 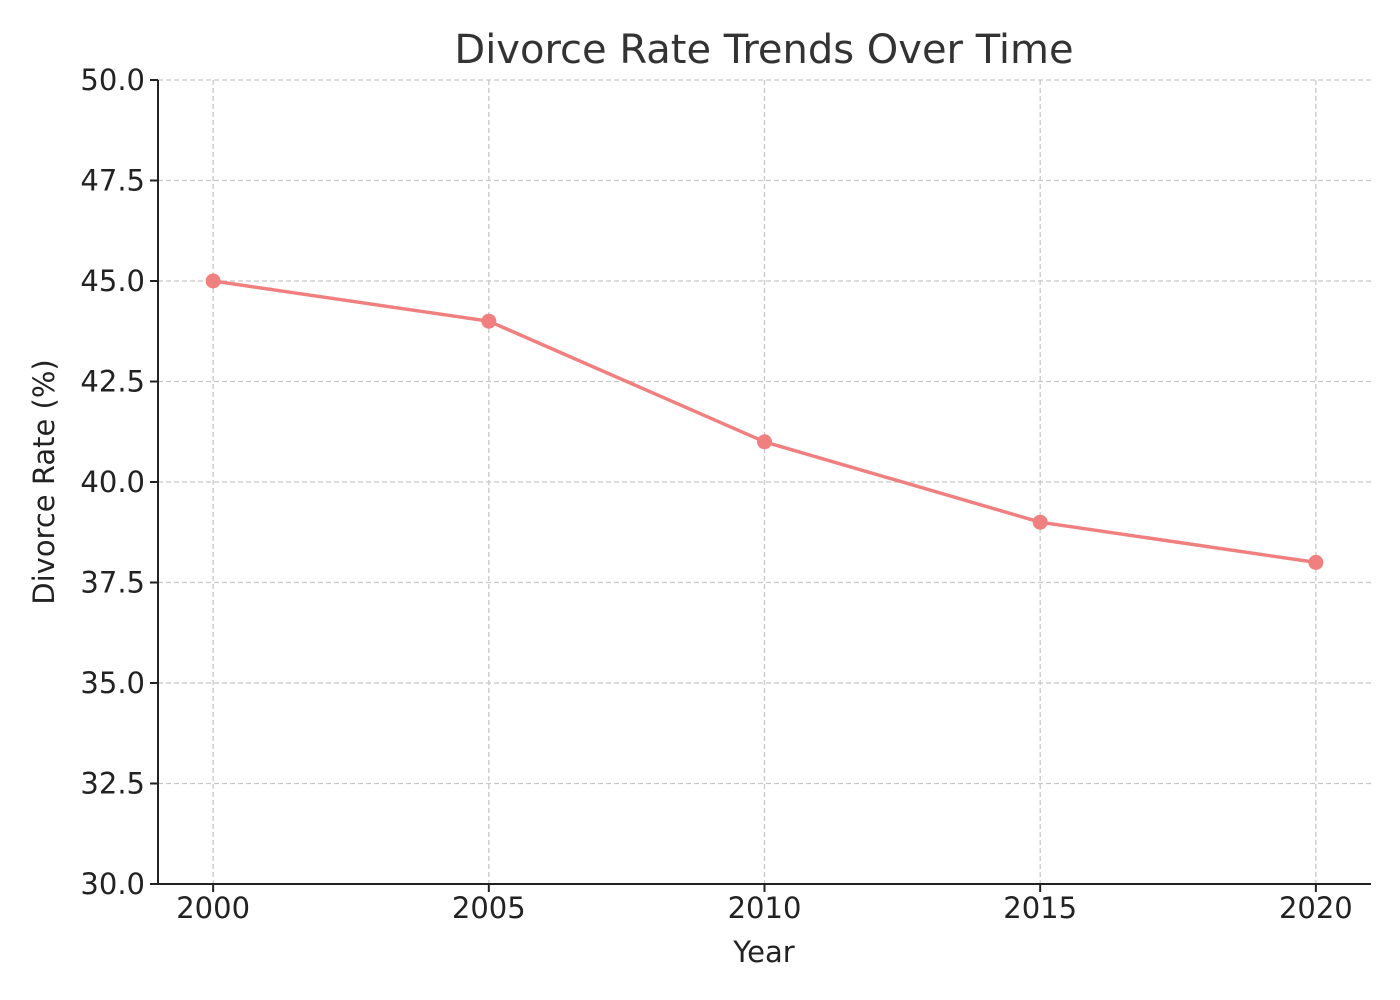 I want to click on y-tick-label: 35.0, so click(x=112, y=683).